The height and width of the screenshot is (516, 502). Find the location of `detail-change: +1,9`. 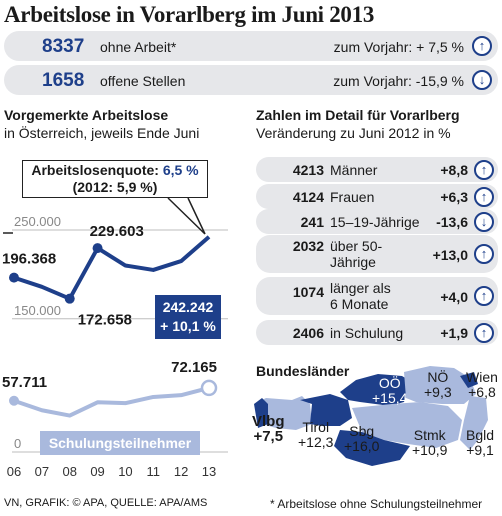

detail-change: +1,9 is located at coordinates (454, 333).